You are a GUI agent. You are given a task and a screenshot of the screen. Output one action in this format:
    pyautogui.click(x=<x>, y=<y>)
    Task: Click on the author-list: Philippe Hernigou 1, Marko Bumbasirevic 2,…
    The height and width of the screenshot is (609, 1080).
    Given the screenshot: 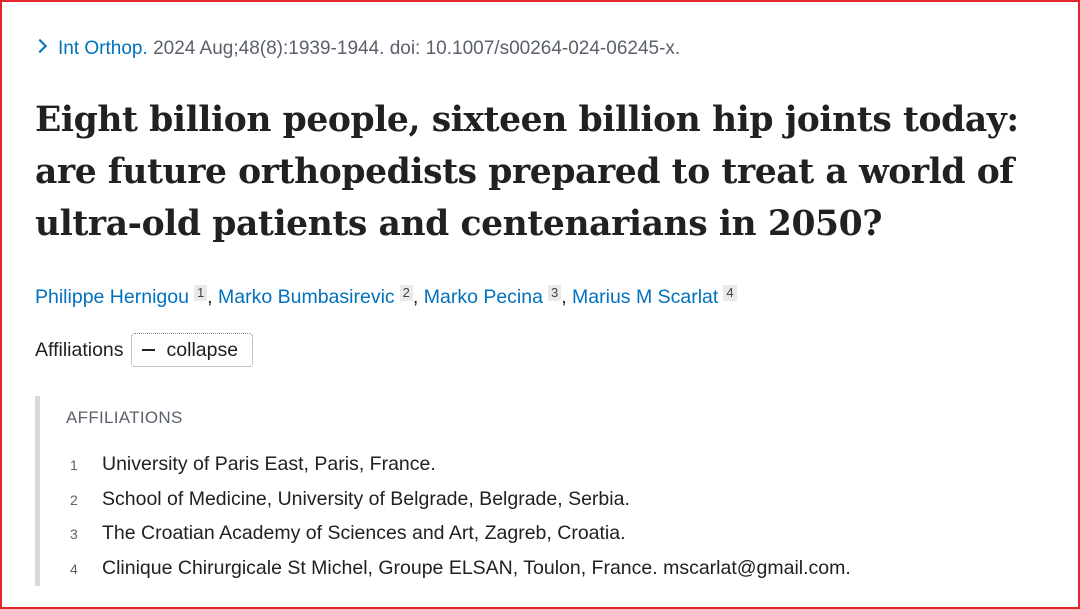 What is the action you would take?
    pyautogui.click(x=386, y=297)
    